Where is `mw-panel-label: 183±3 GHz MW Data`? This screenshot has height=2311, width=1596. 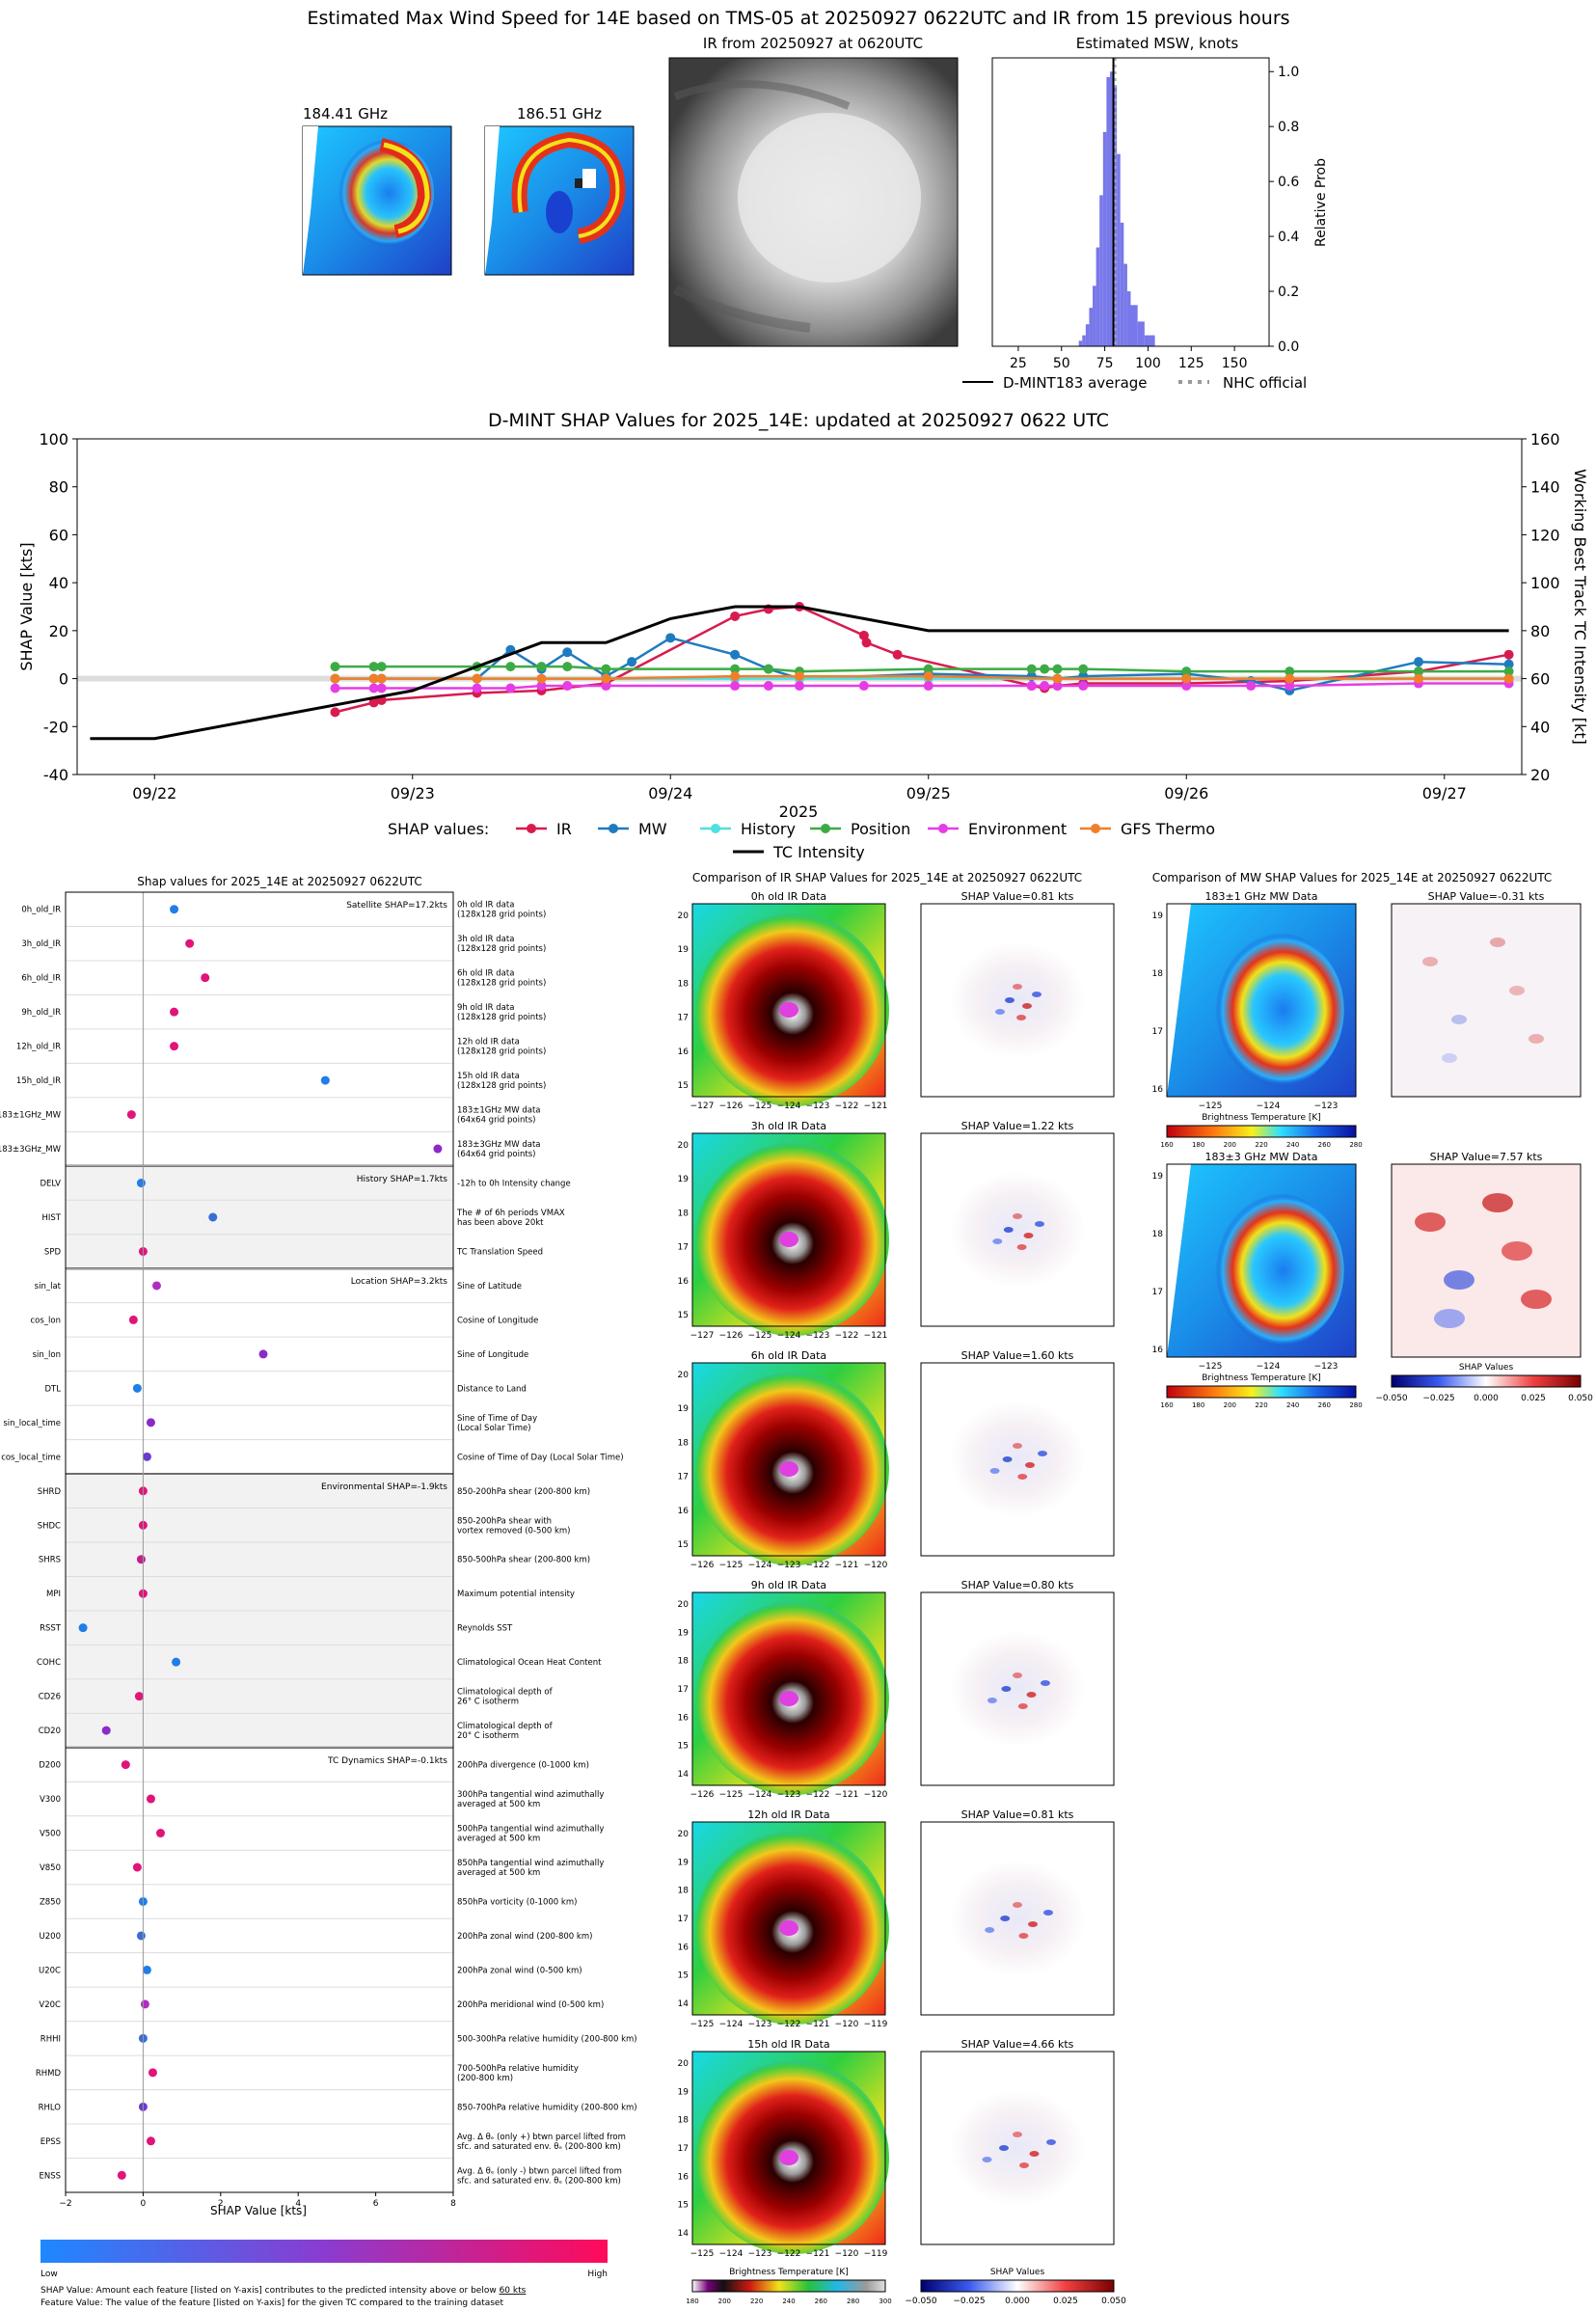
mw-panel-label: 183±3 GHz MW Data is located at coordinates (1262, 1157).